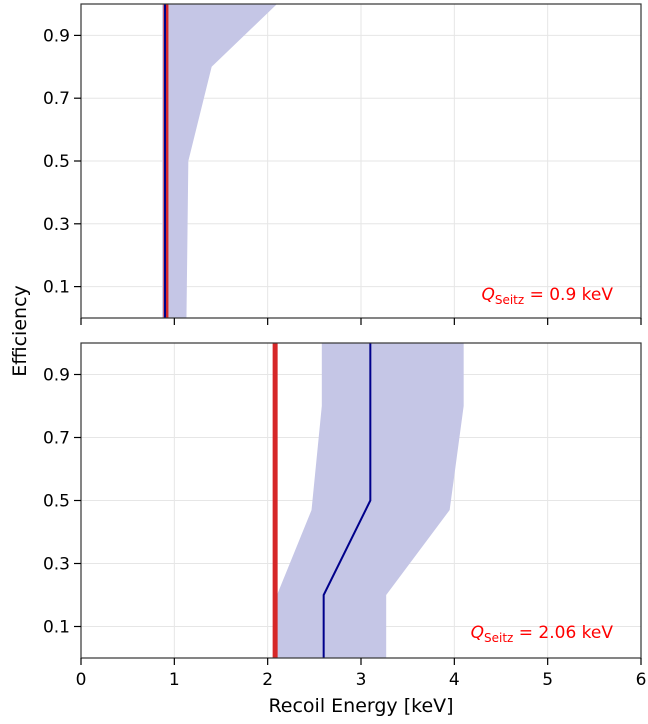  I want to click on x-tick-label: 2, so click(267, 680).